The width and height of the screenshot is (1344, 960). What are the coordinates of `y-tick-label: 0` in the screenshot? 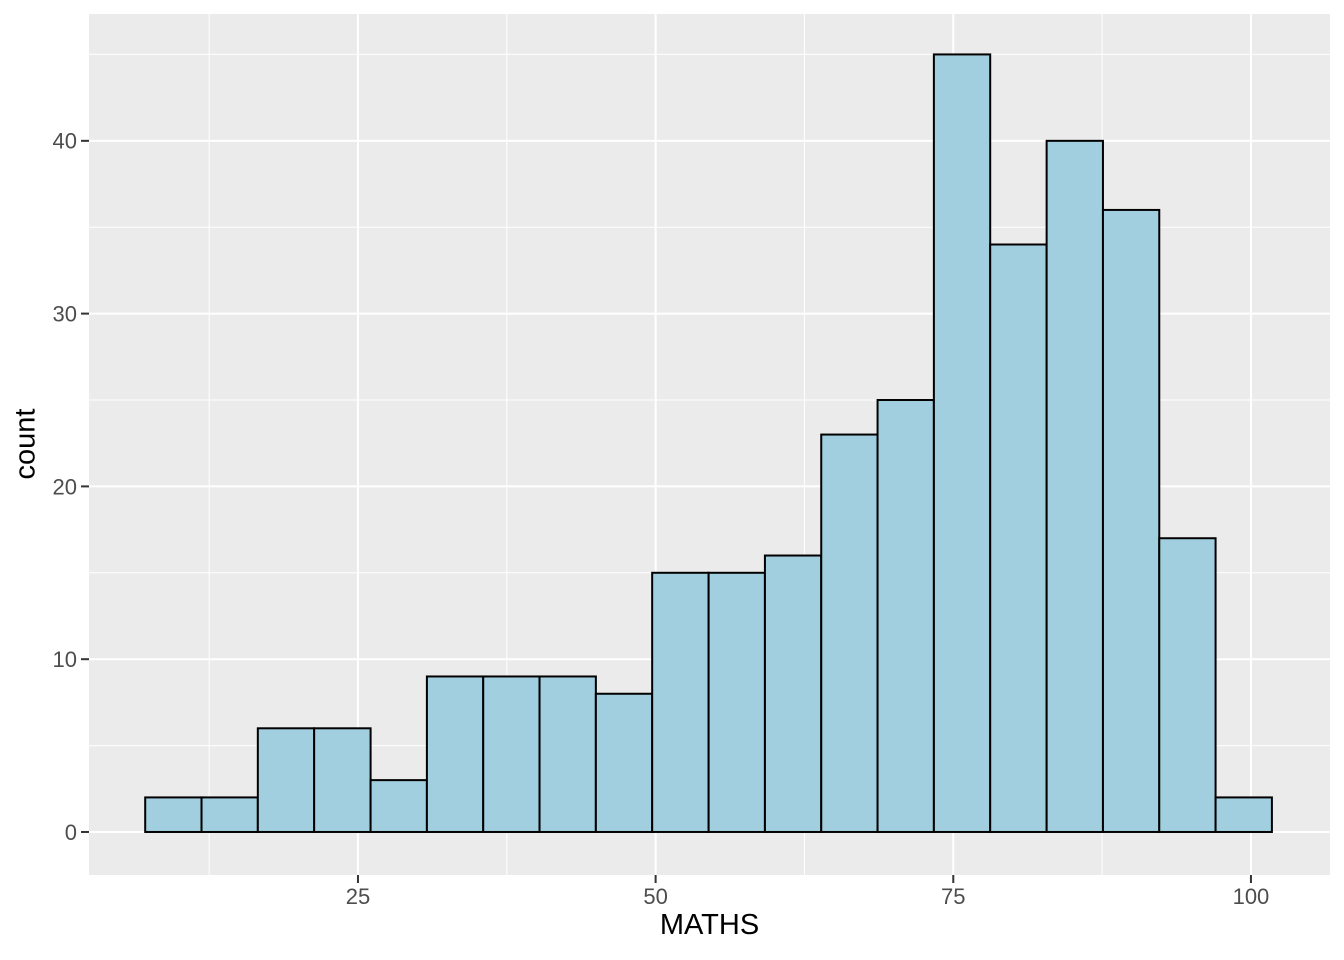 It's located at (71, 832).